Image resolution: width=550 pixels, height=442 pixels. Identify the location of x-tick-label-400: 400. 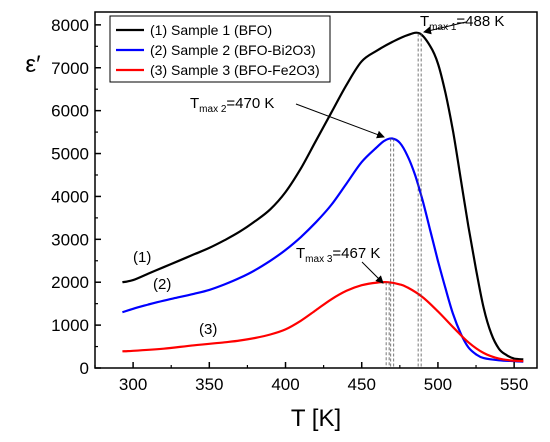
(285, 384).